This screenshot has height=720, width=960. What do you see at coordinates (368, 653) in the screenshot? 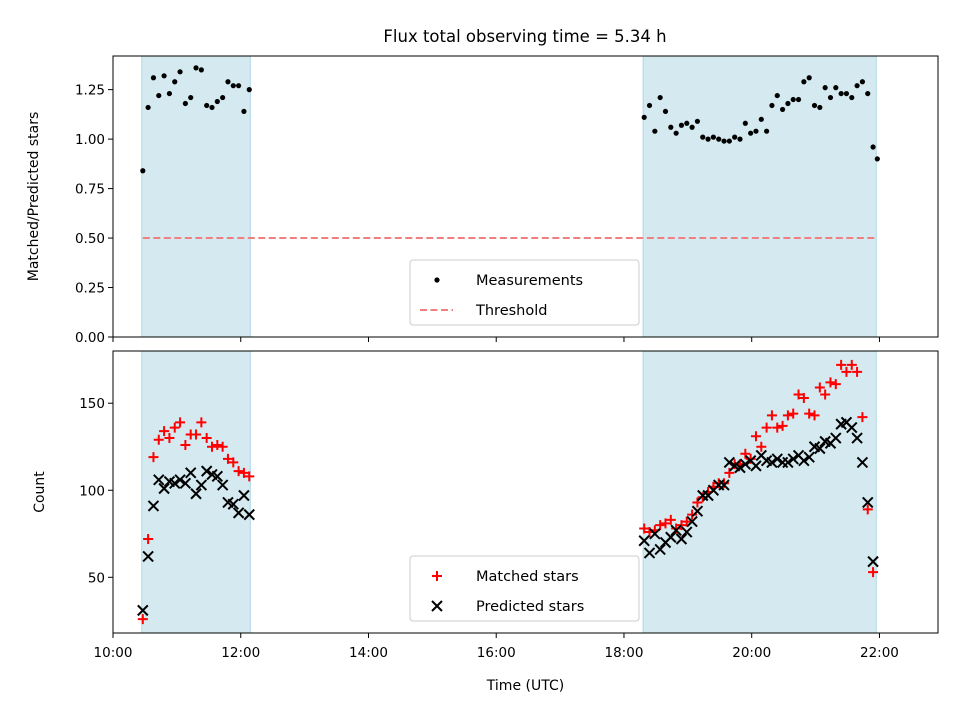
I see `x-tick-label: 14:00` at bounding box center [368, 653].